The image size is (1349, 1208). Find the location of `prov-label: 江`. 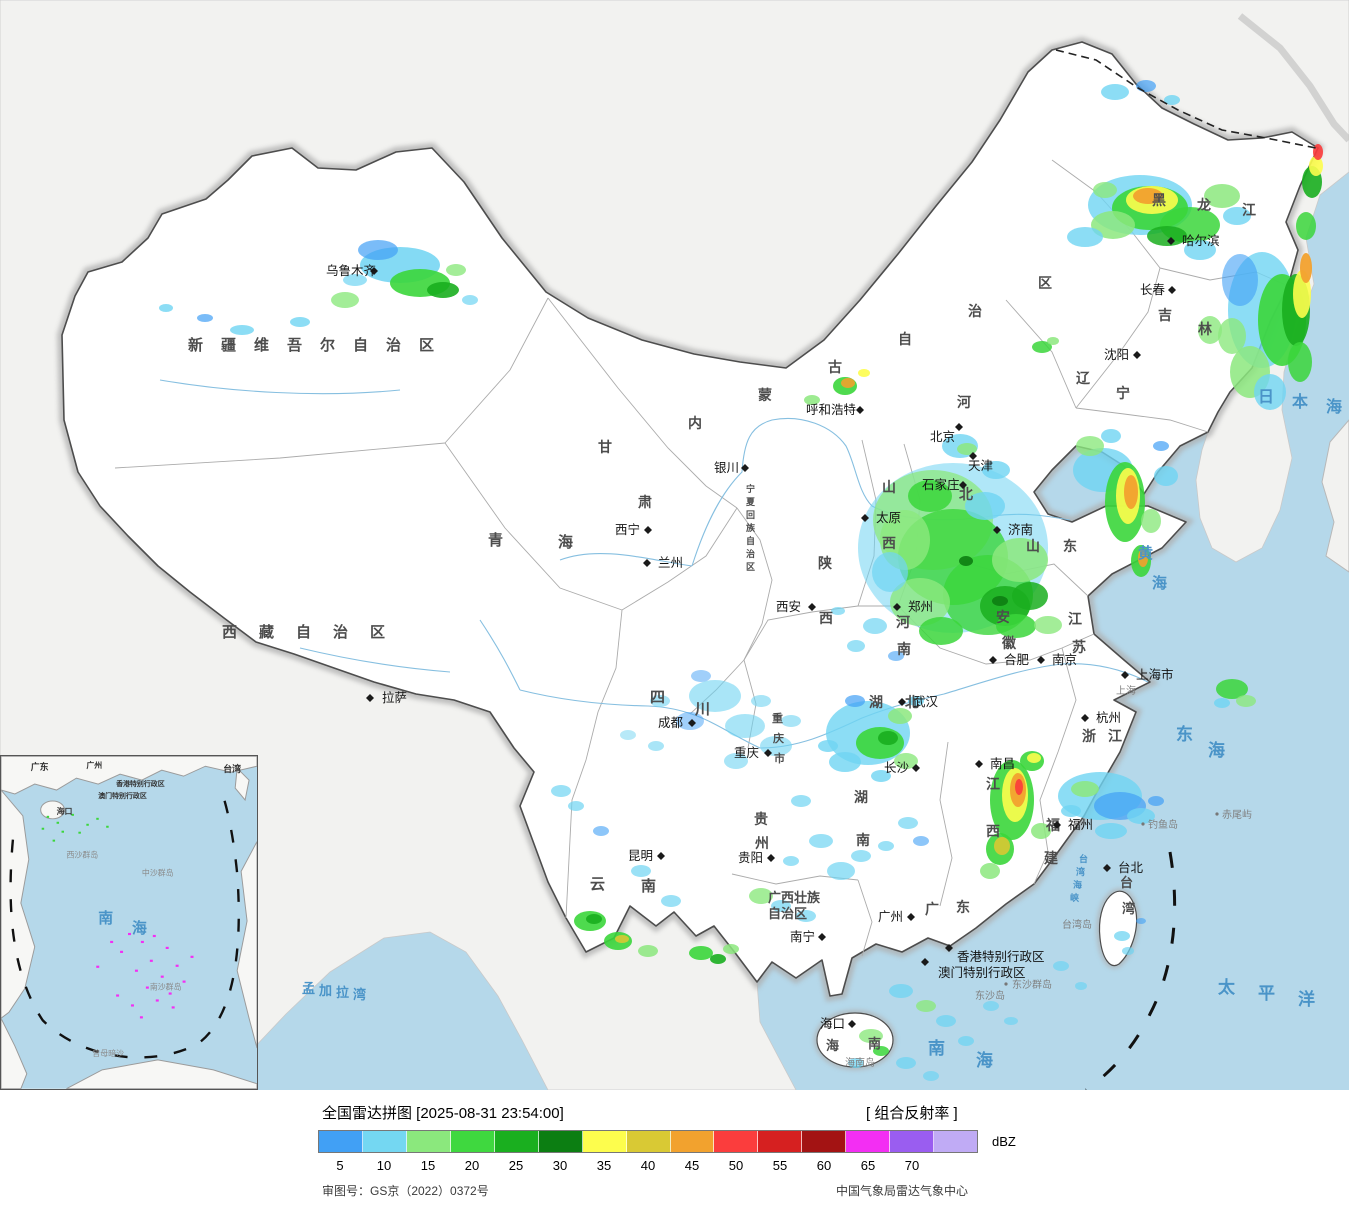

prov-label: 江 is located at coordinates (1075, 619).